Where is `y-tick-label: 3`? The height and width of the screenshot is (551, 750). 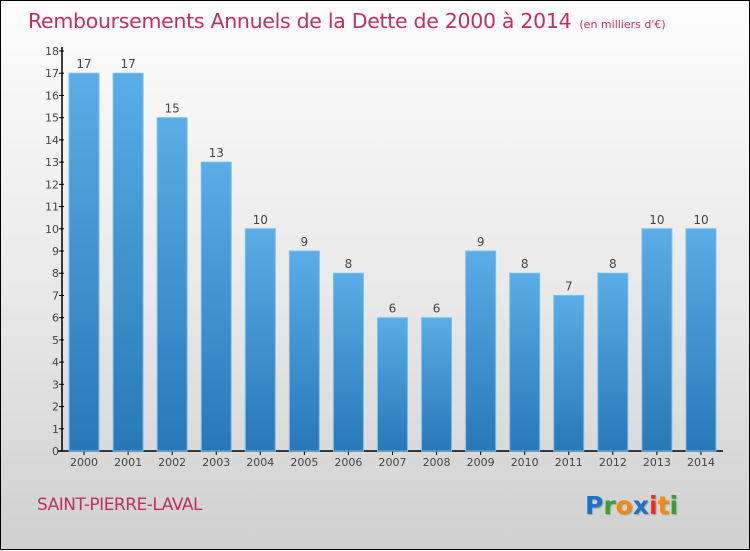 y-tick-label: 3 is located at coordinates (55, 384).